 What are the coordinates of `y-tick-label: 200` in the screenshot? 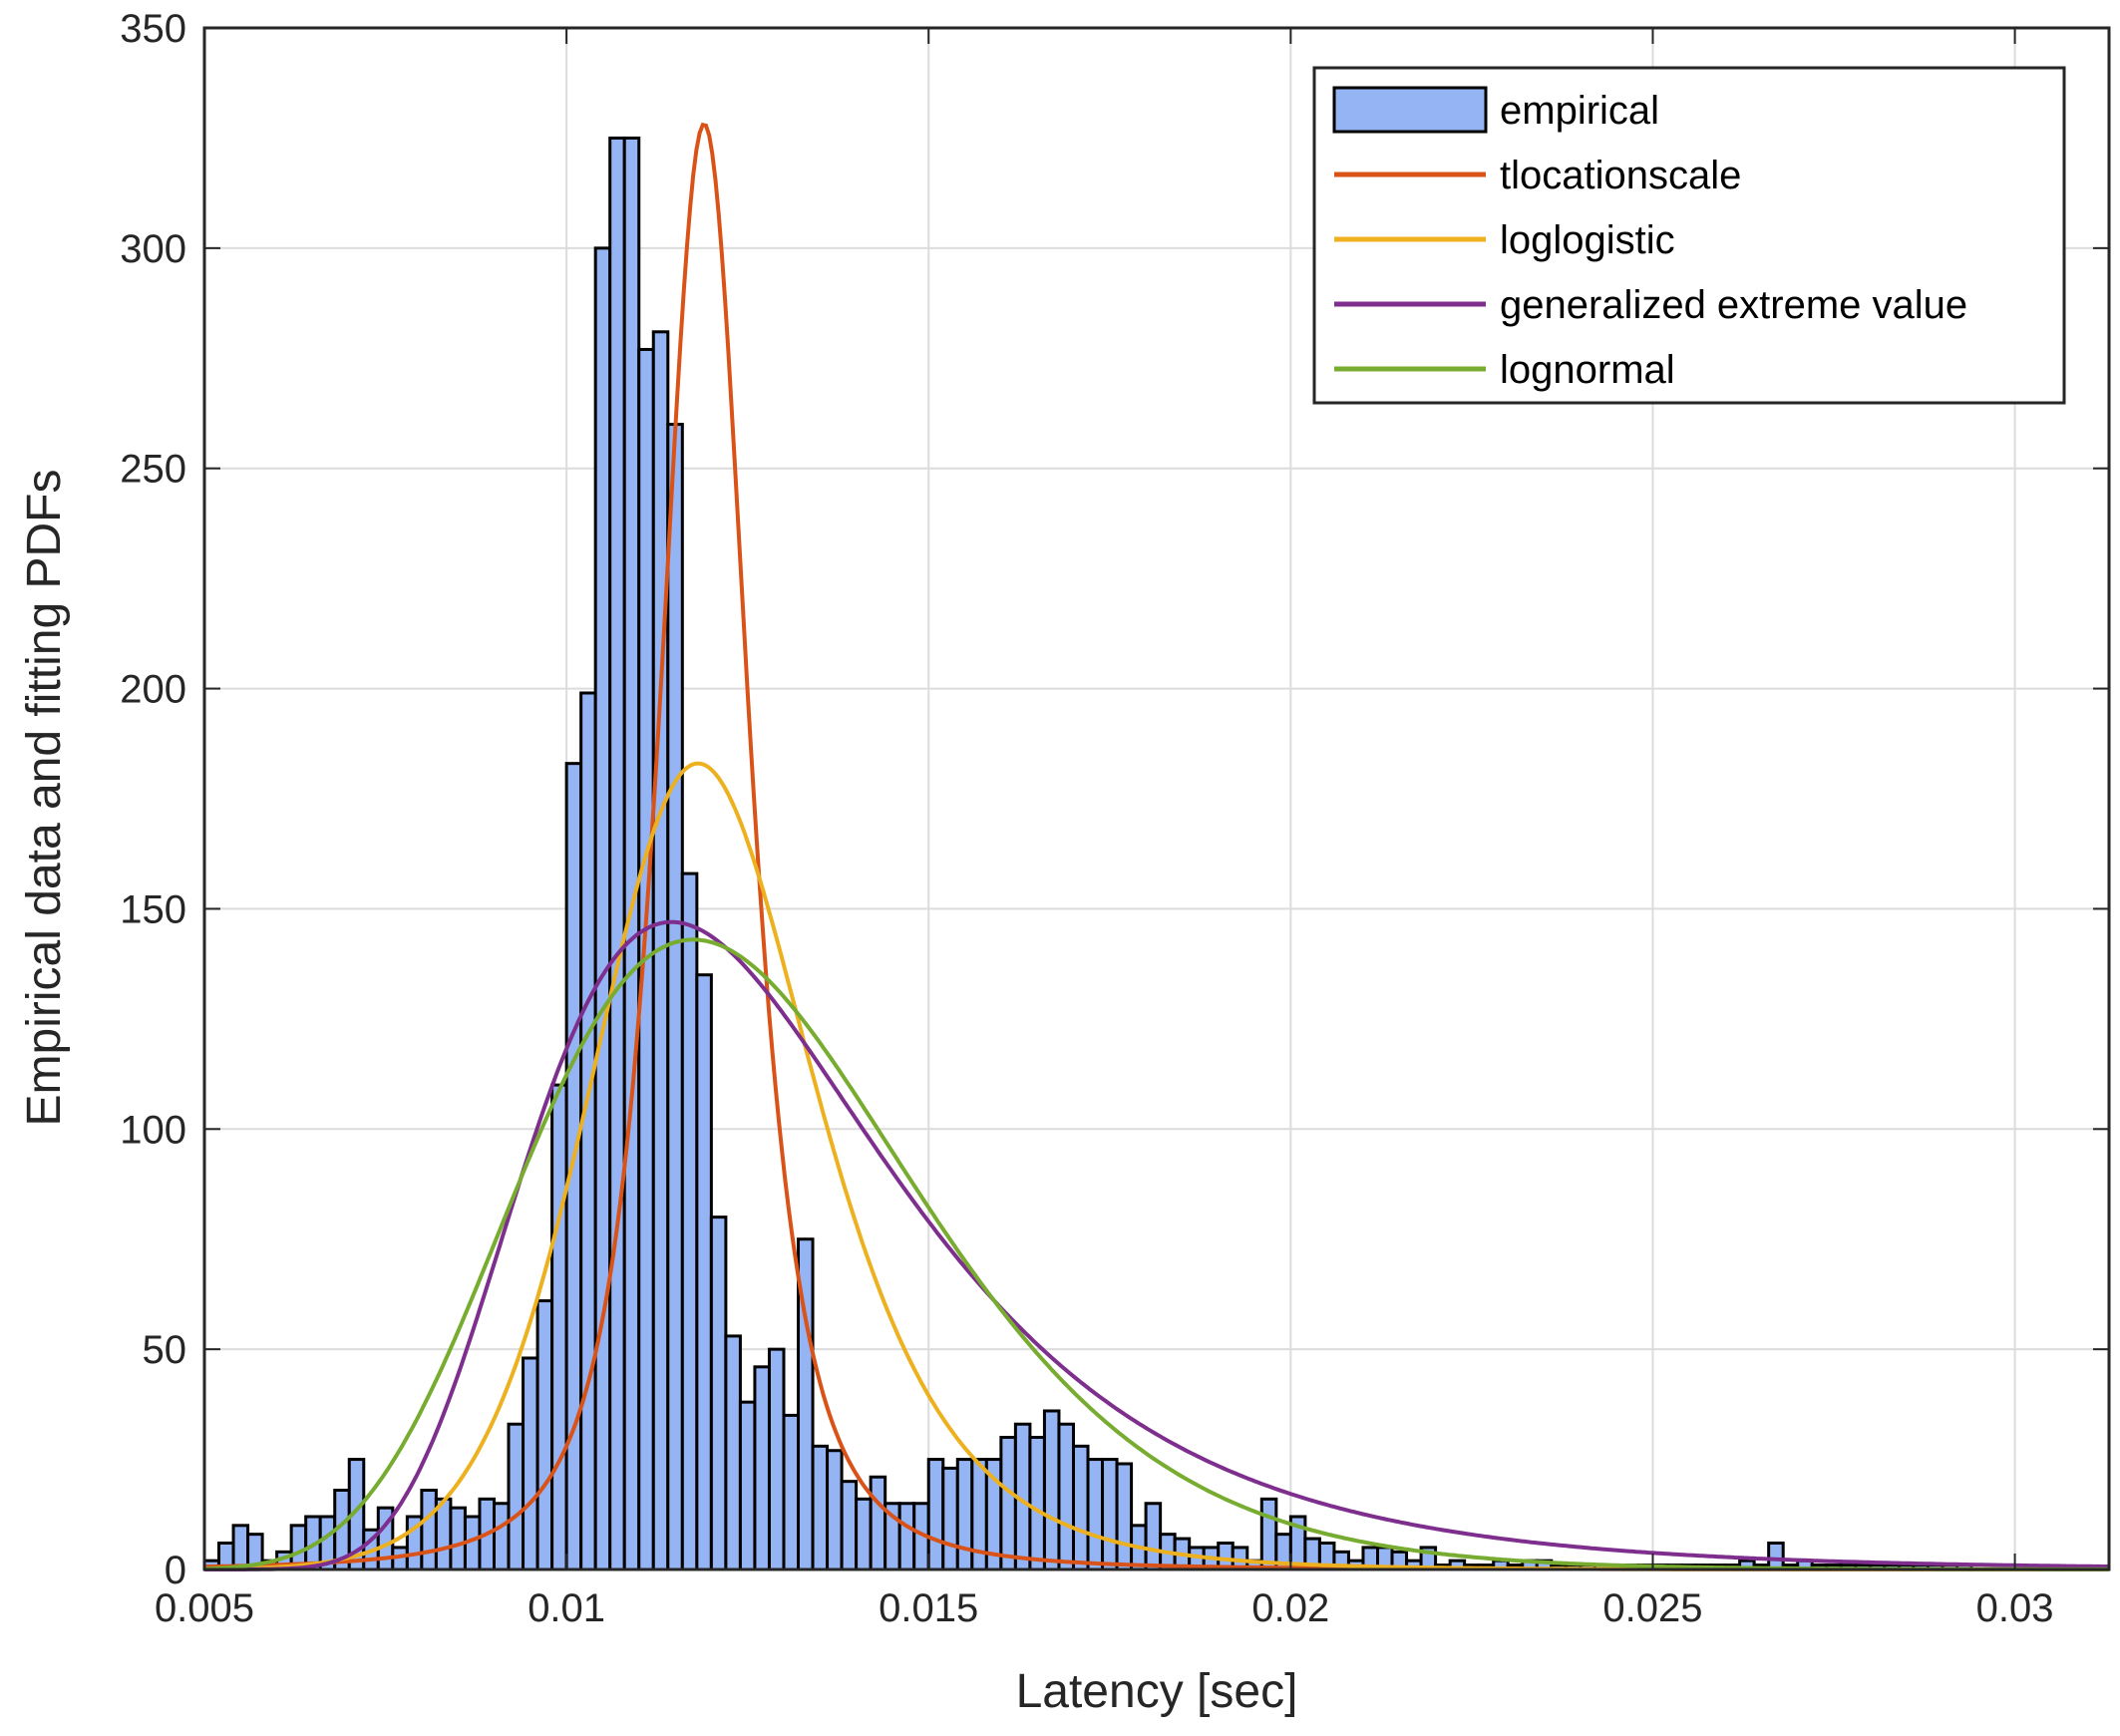 It's located at (153, 690).